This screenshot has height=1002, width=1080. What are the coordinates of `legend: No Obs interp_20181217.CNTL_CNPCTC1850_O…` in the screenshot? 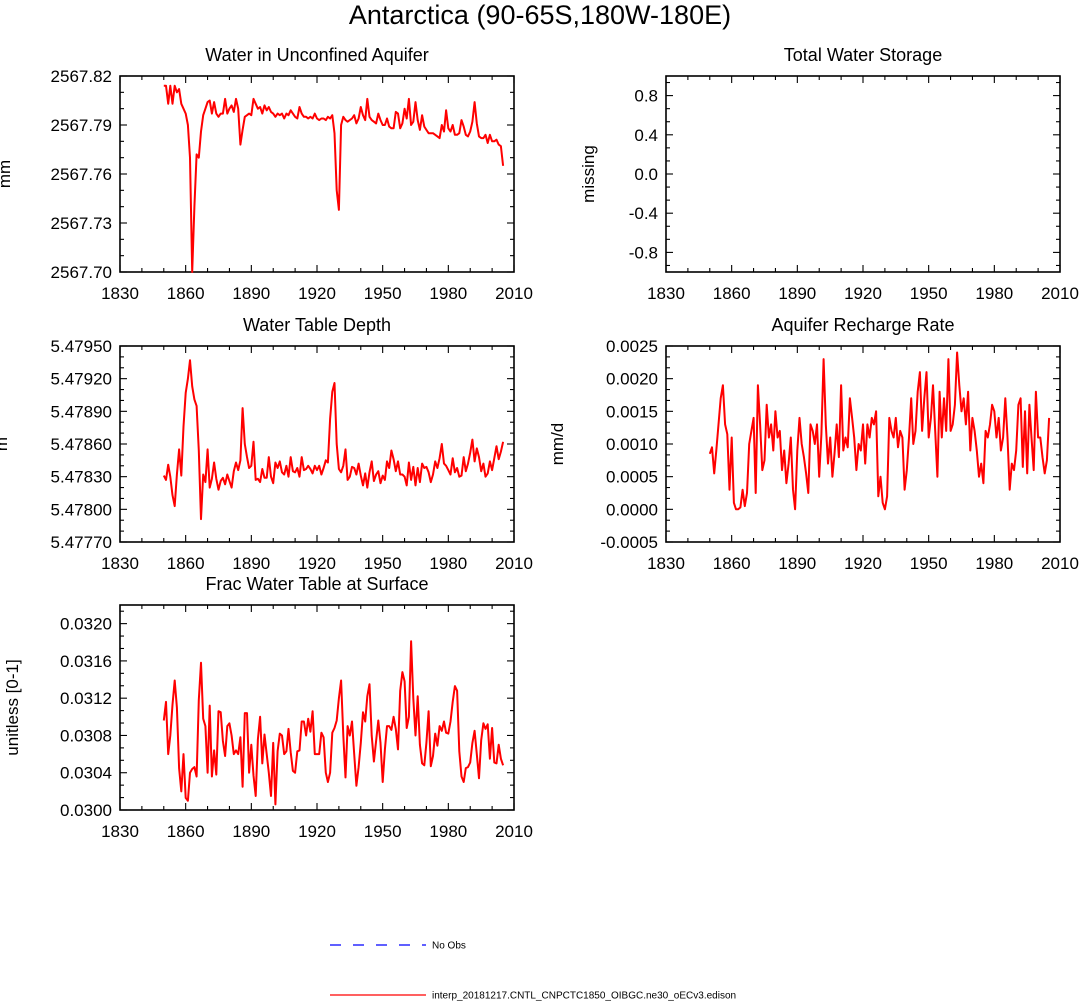 It's located at (533, 971).